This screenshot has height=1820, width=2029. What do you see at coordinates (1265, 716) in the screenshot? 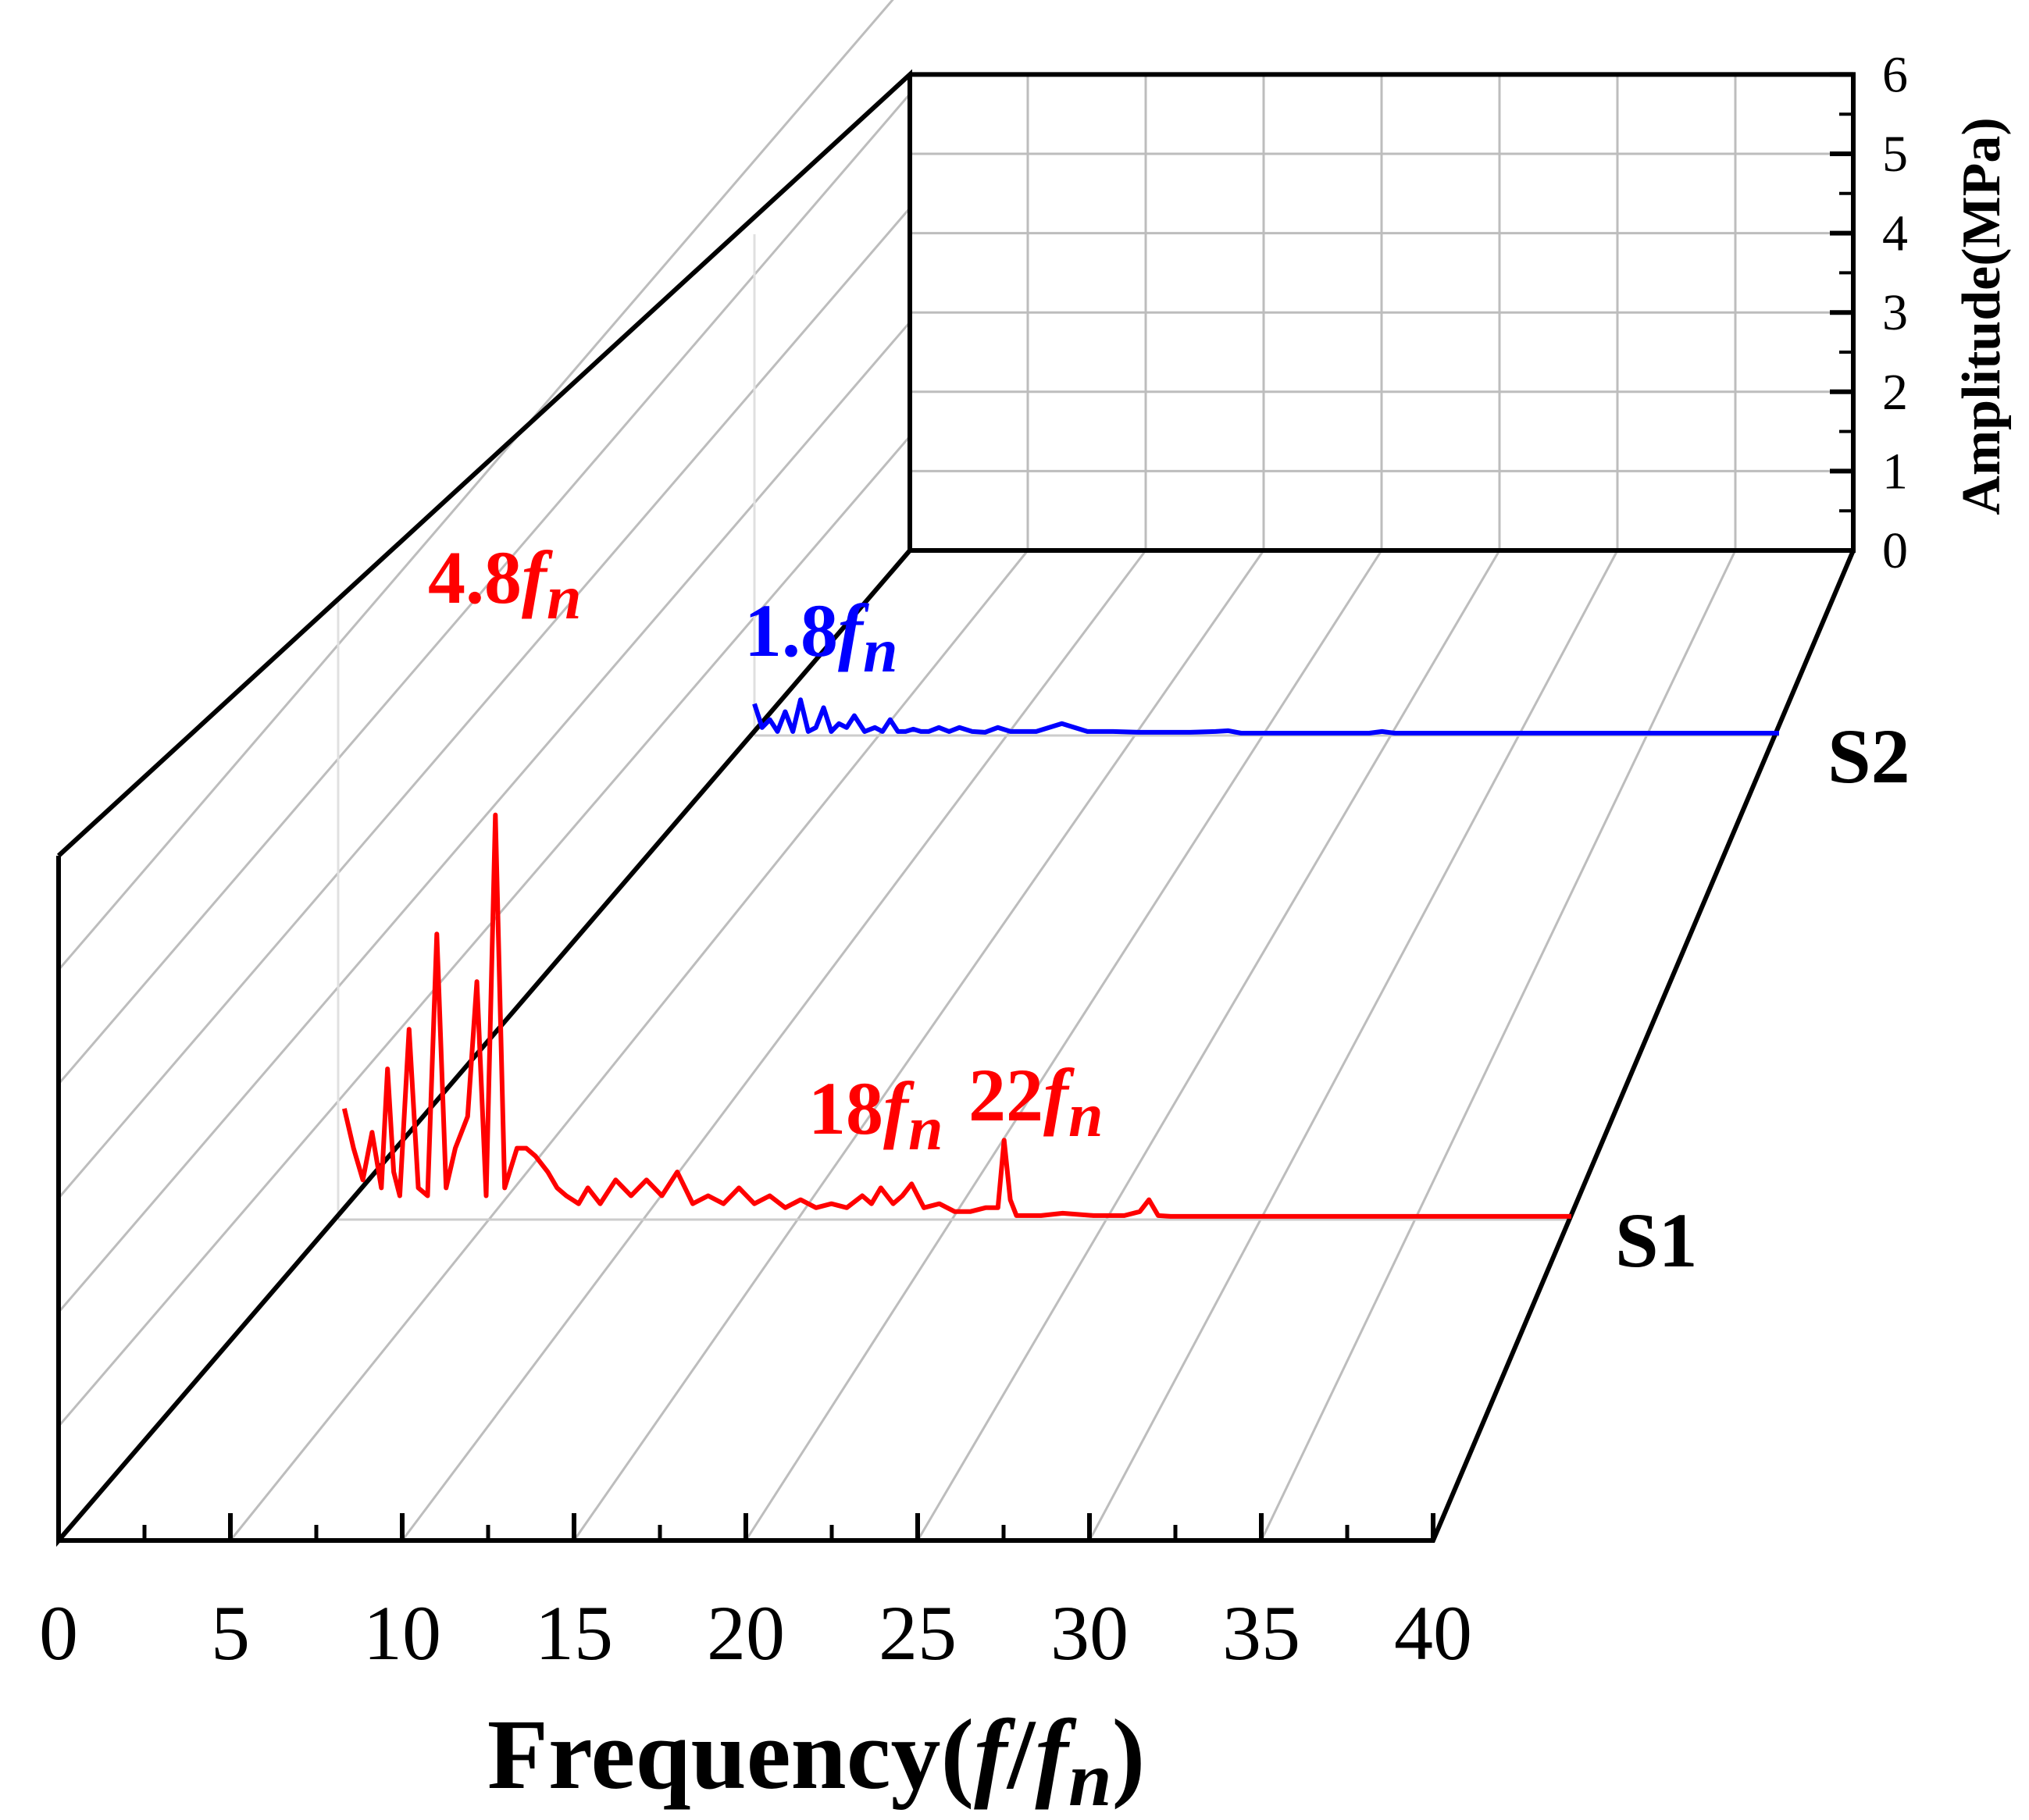
I see `series-line-s2` at bounding box center [1265, 716].